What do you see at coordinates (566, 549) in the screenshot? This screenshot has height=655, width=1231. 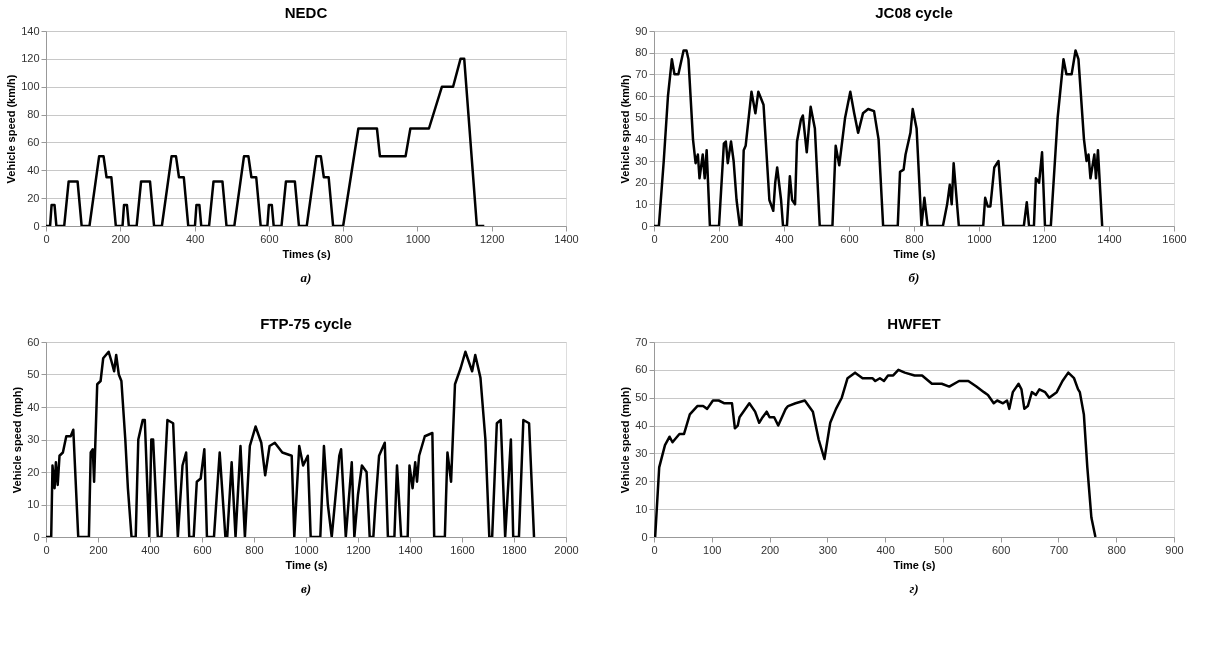 I see `x-tick-label: 2000` at bounding box center [566, 549].